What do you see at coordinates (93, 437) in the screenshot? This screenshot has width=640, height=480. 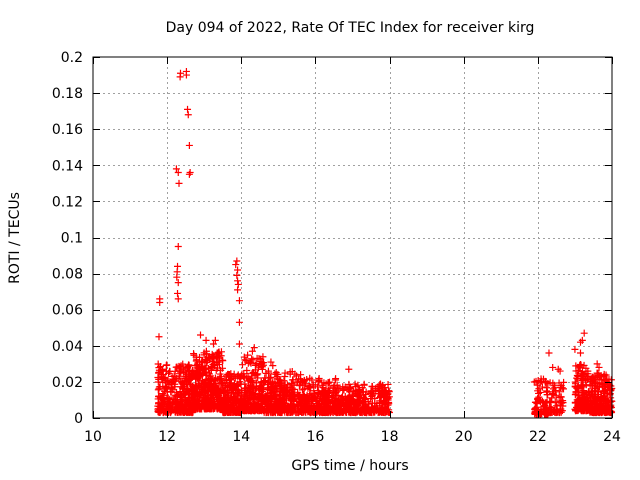 I see `x-tick-label: 10` at bounding box center [93, 437].